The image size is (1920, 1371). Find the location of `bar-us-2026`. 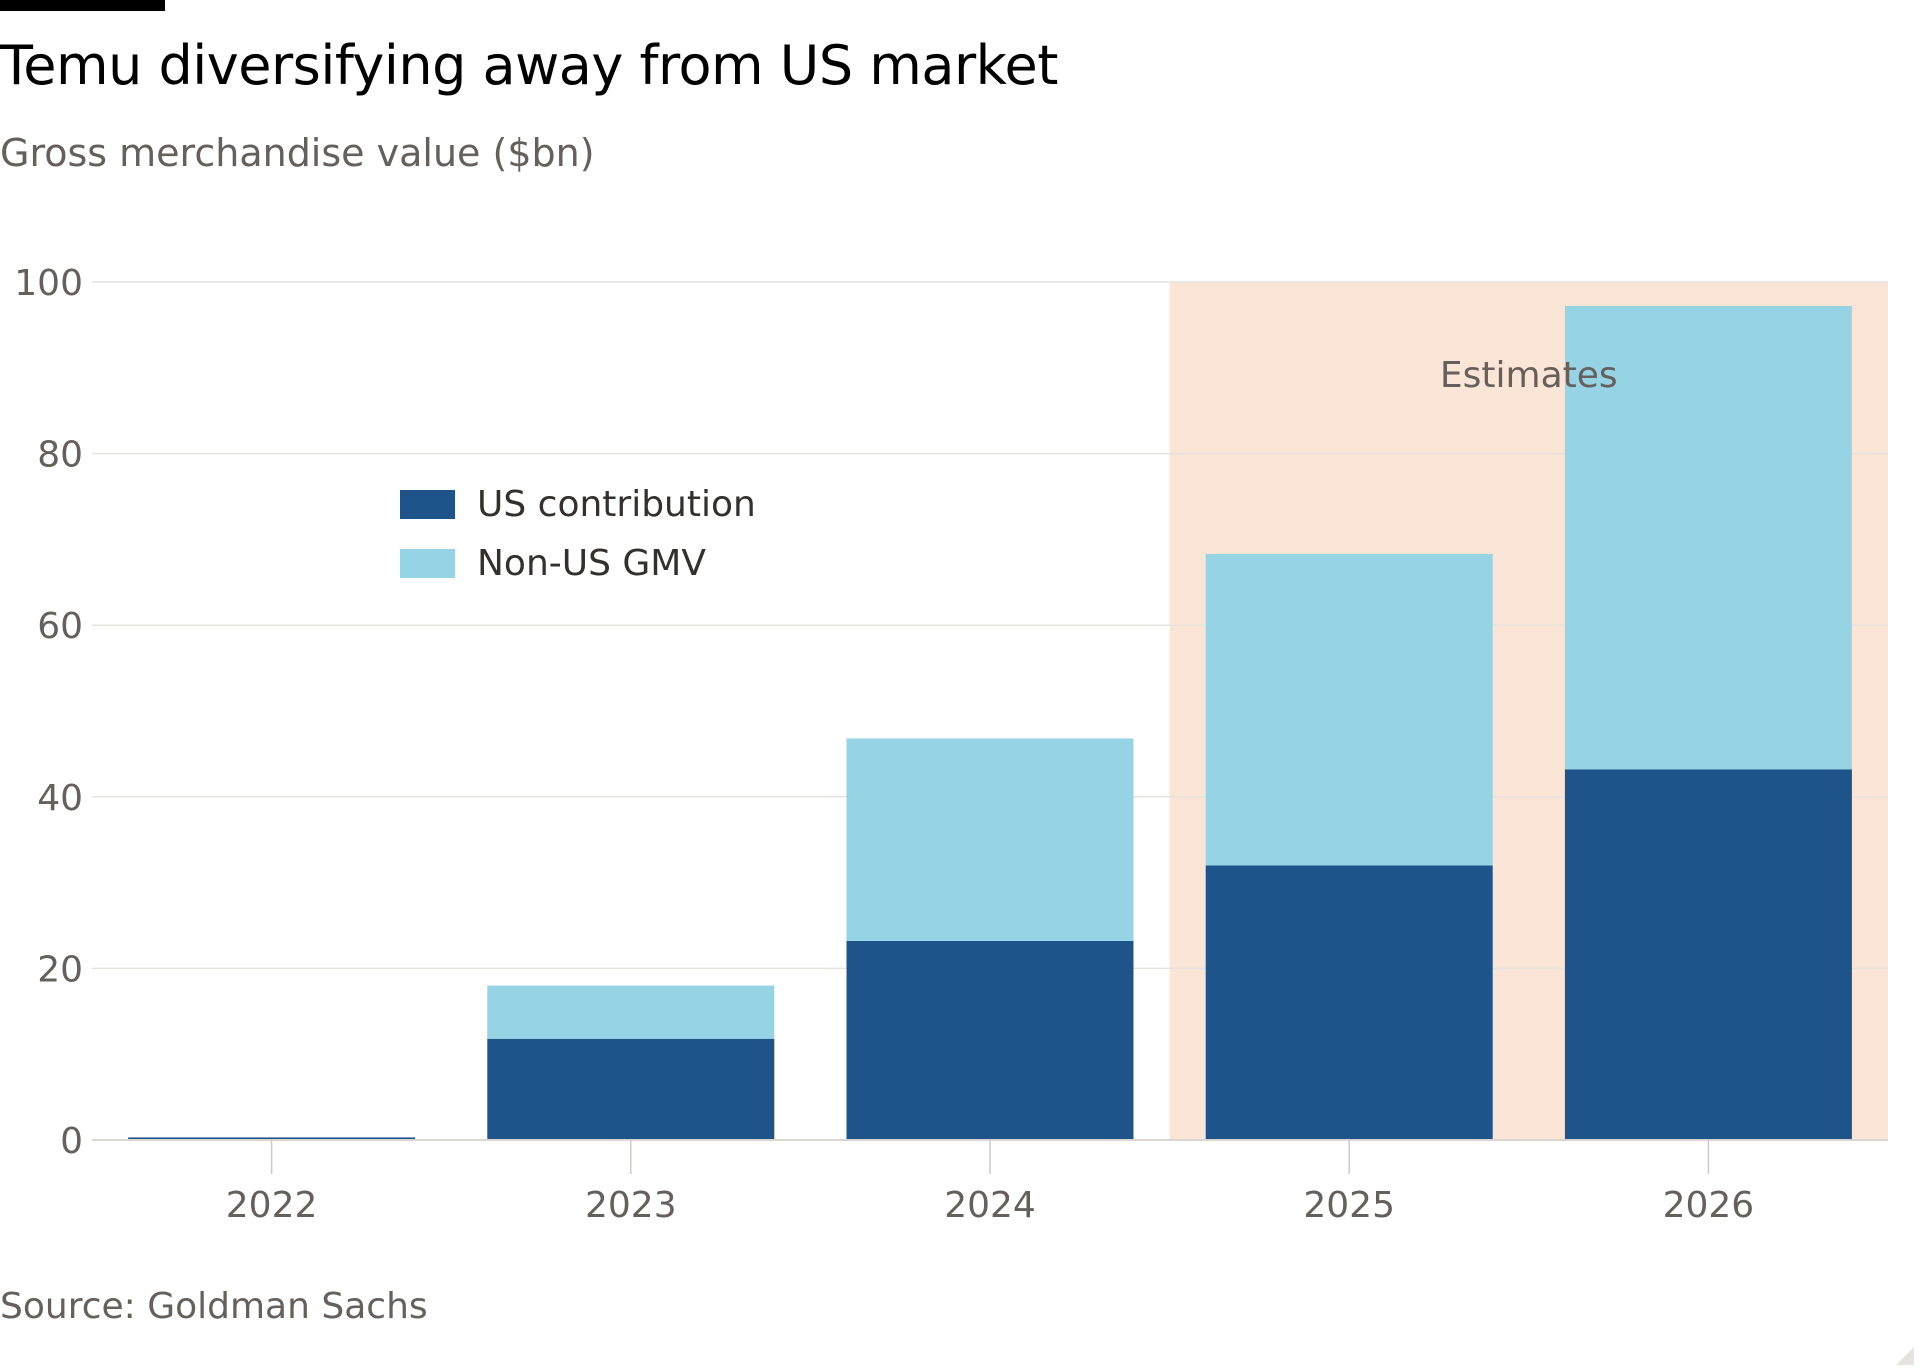

bar-us-2026 is located at coordinates (1708, 954).